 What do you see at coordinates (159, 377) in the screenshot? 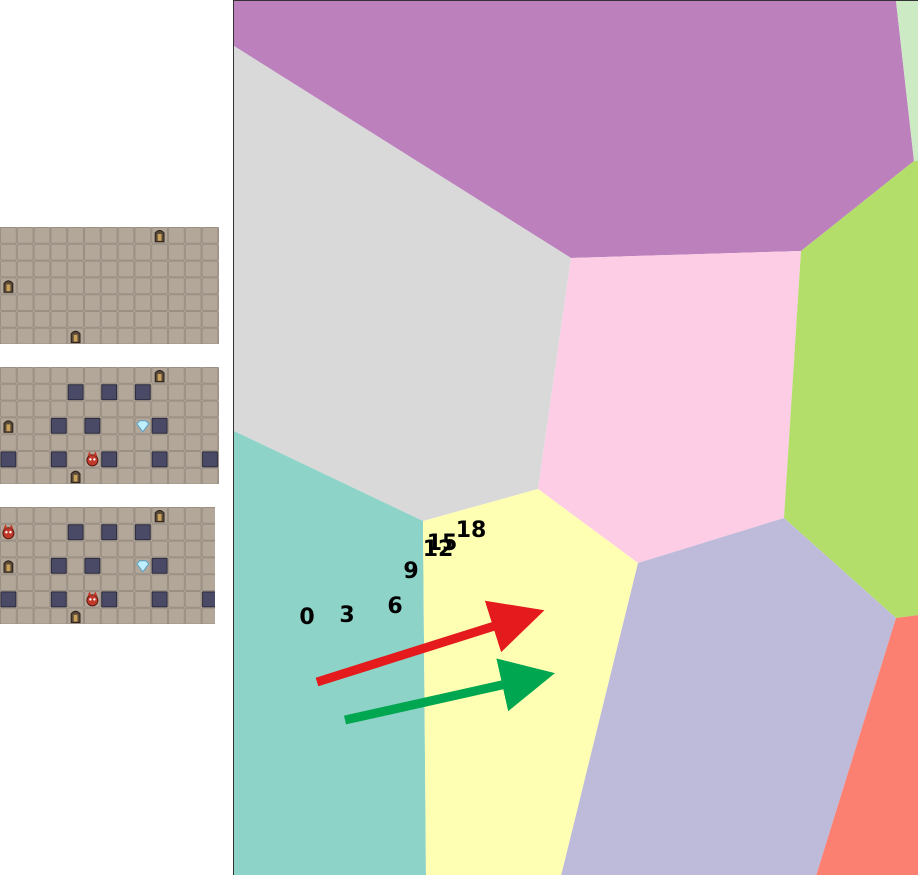
I see `door-panel` at bounding box center [159, 377].